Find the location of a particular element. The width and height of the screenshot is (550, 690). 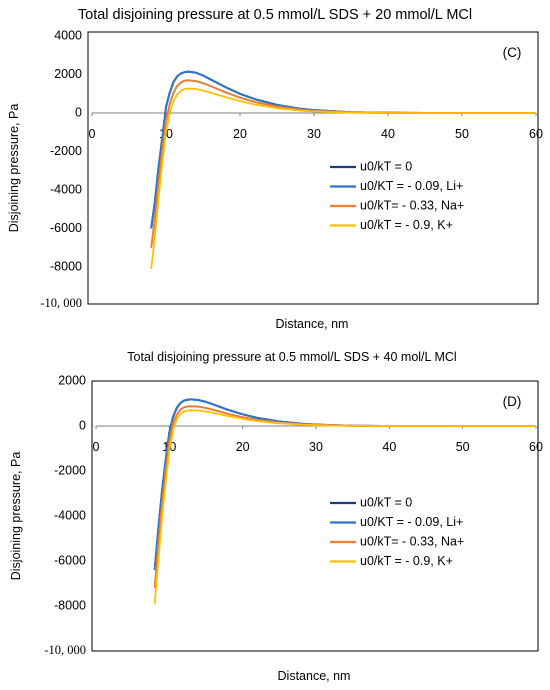

panel-label: (D) is located at coordinates (512, 401).